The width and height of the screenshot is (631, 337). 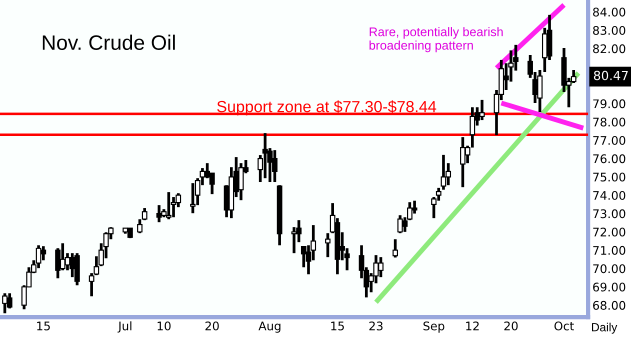 What do you see at coordinates (609, 195) in the screenshot?
I see `y-tick-label: 74.00` at bounding box center [609, 195].